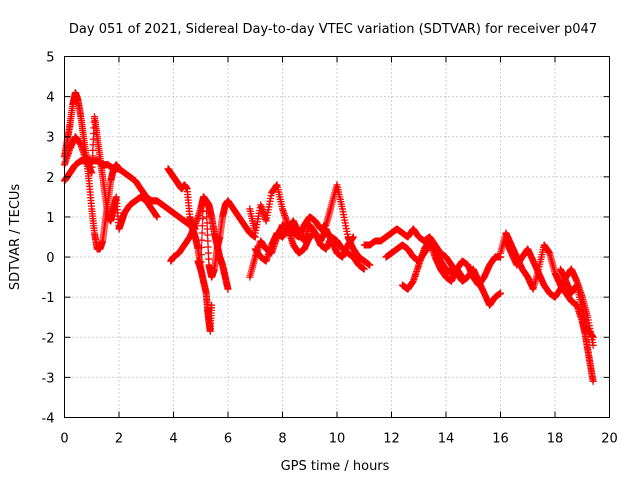 This screenshot has width=640, height=480. What do you see at coordinates (609, 439) in the screenshot?
I see `x-tick-label: 20` at bounding box center [609, 439].